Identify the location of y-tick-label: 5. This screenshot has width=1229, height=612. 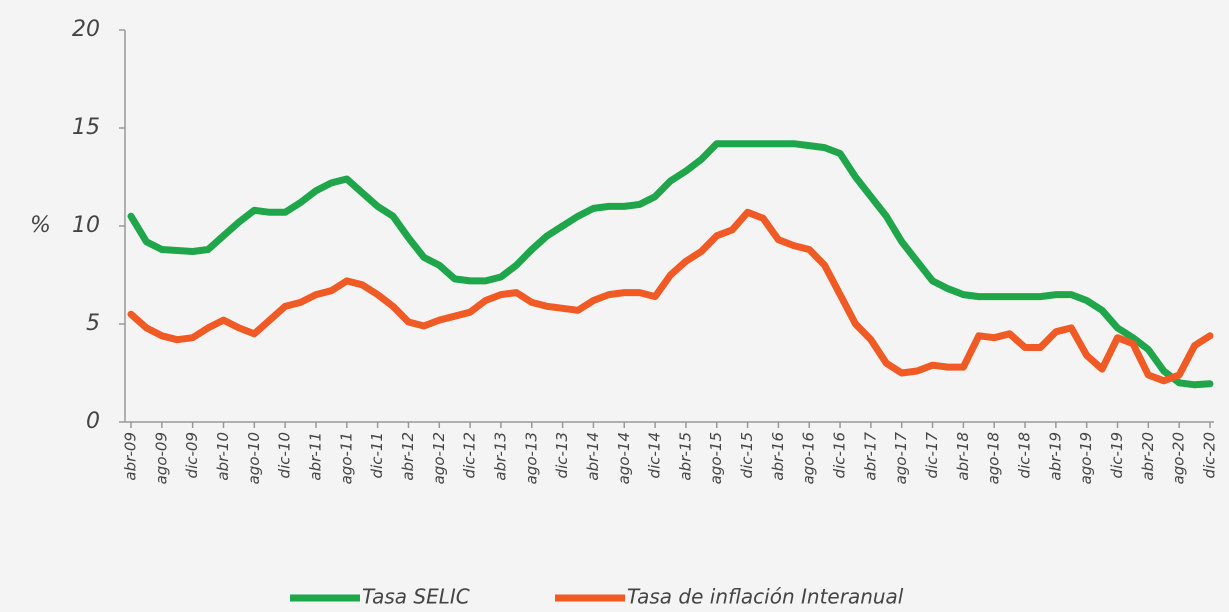
(93, 323).